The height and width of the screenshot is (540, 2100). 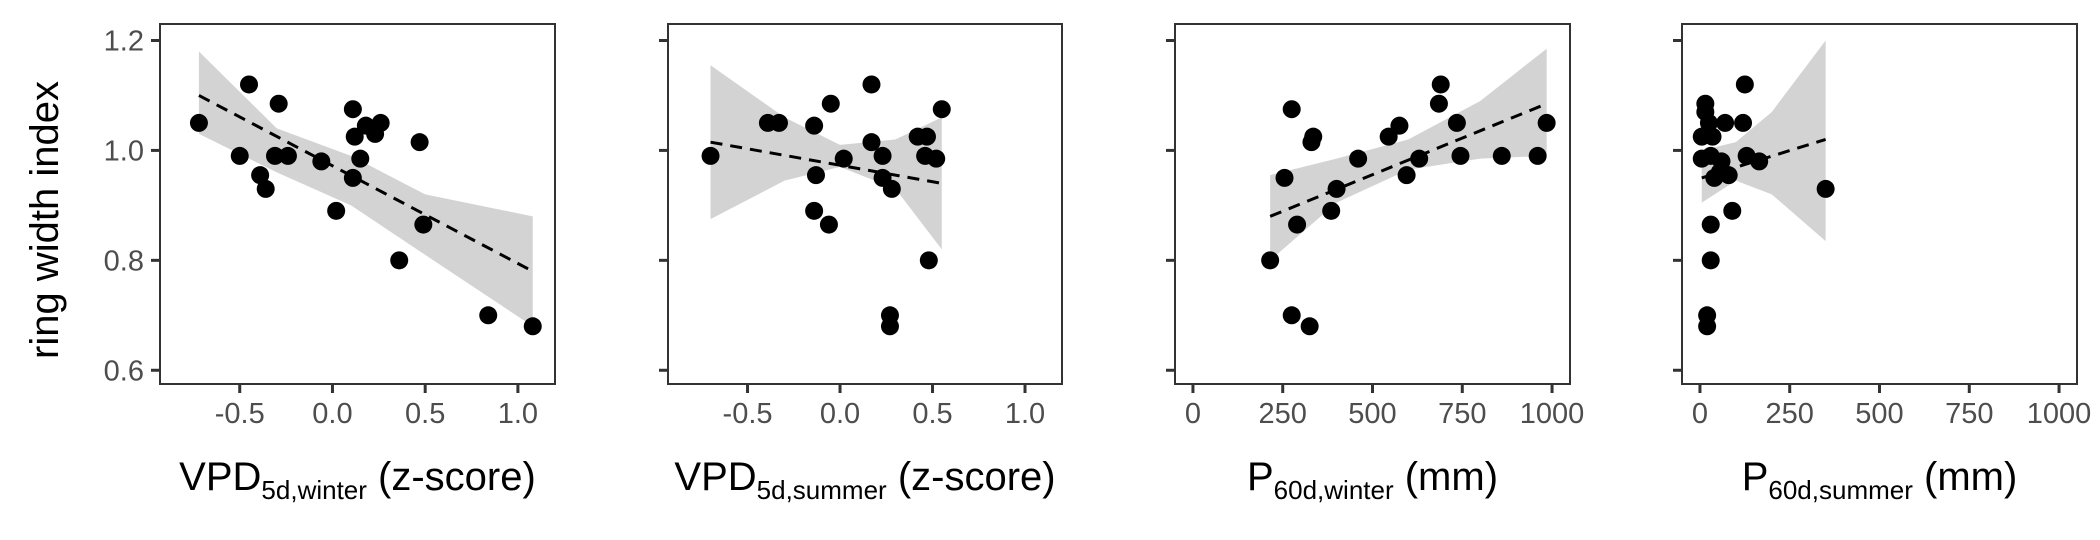 I want to click on x-axis-title: P60d,winter (mm), so click(x=1372, y=480).